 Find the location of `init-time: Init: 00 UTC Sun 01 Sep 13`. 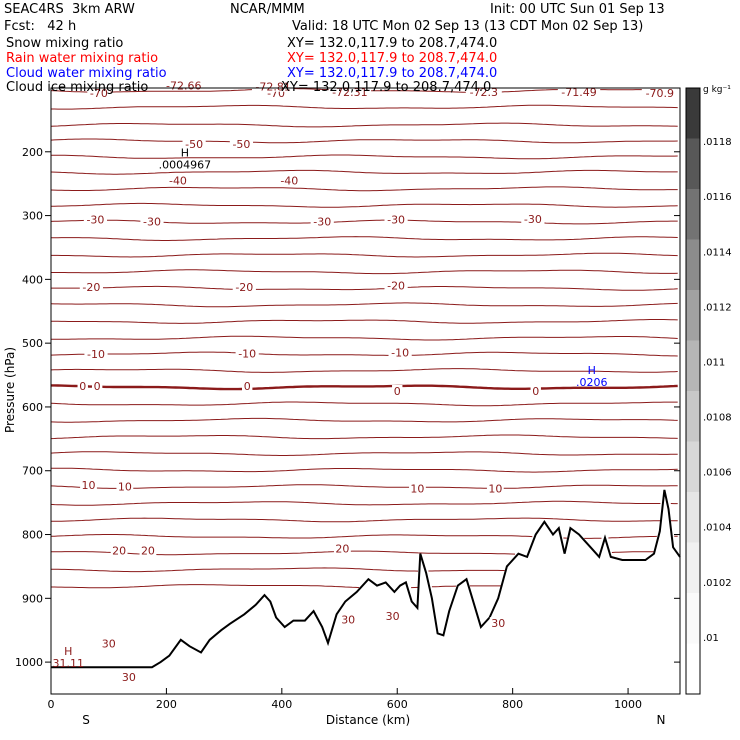

init-time: Init: 00 UTC Sun 01 Sep 13 is located at coordinates (577, 9).